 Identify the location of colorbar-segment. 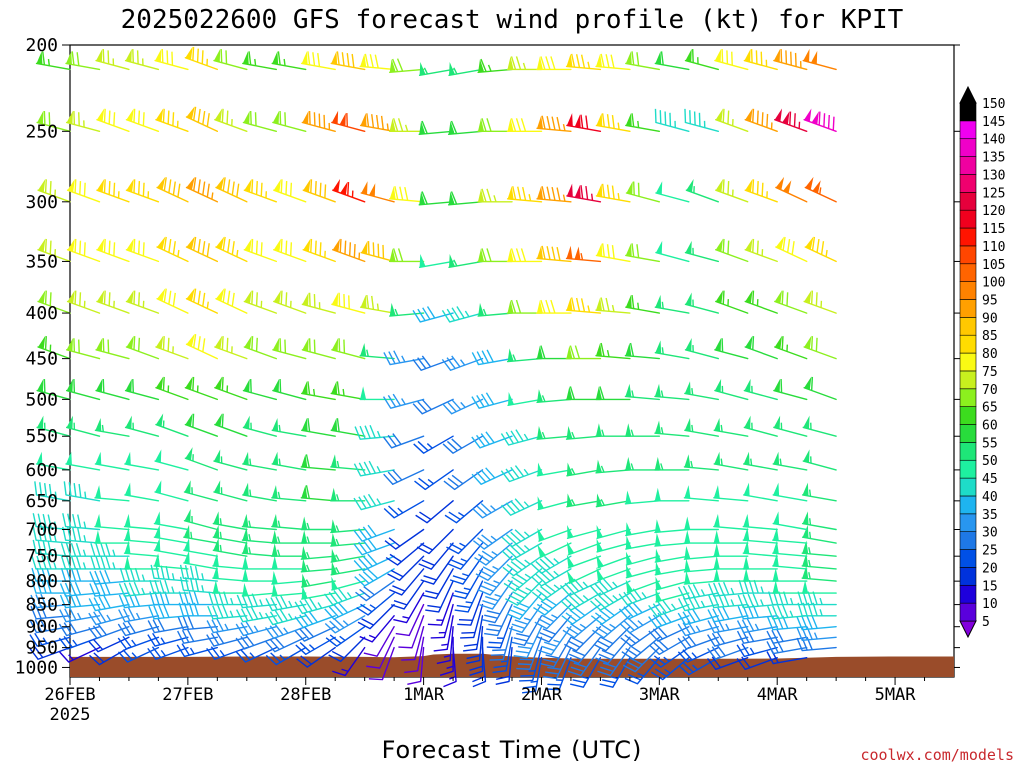
(968, 272).